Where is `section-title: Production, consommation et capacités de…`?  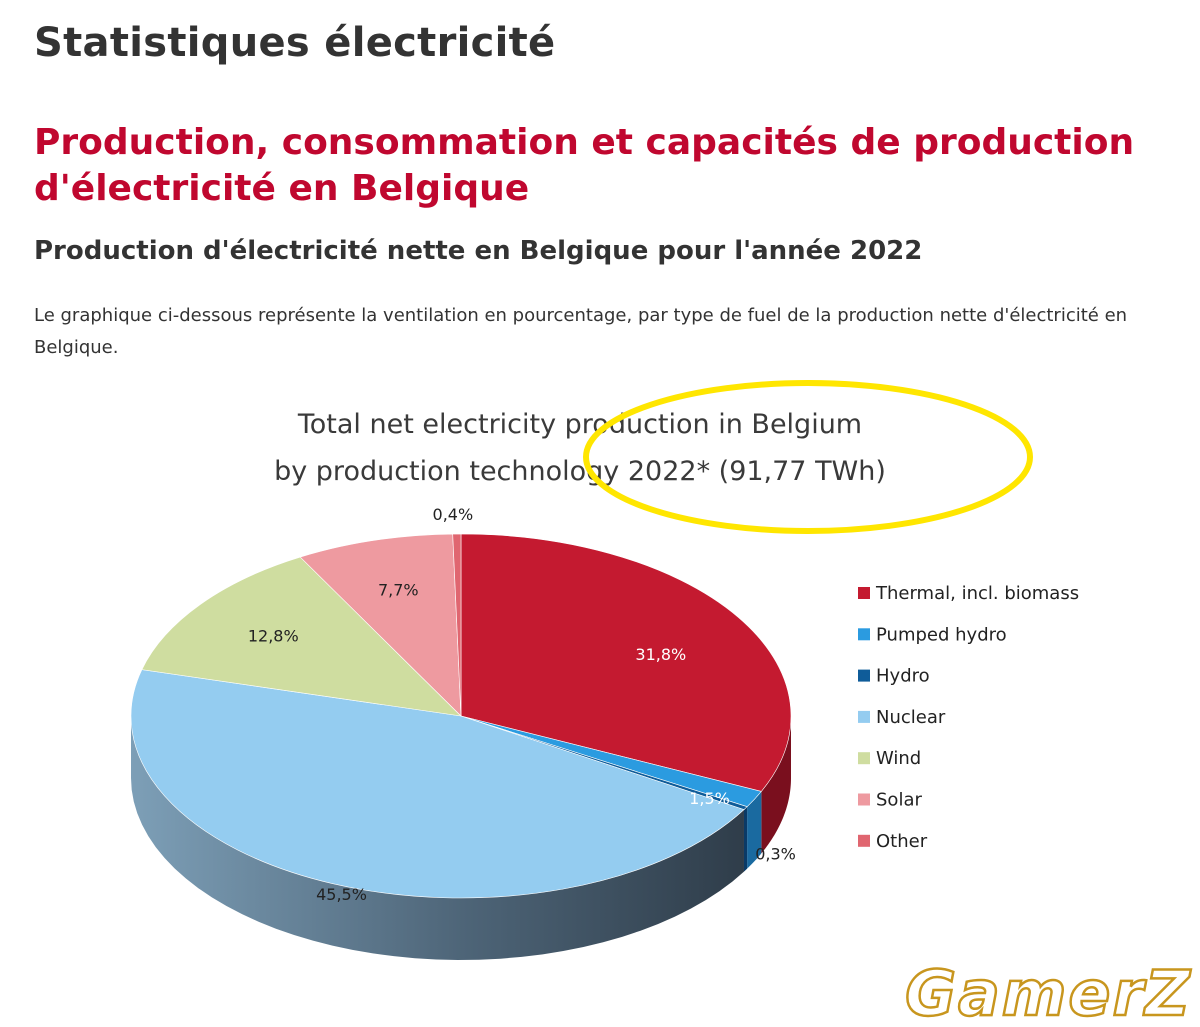
section-title: Production, consommation et capacités de… is located at coordinates (584, 165).